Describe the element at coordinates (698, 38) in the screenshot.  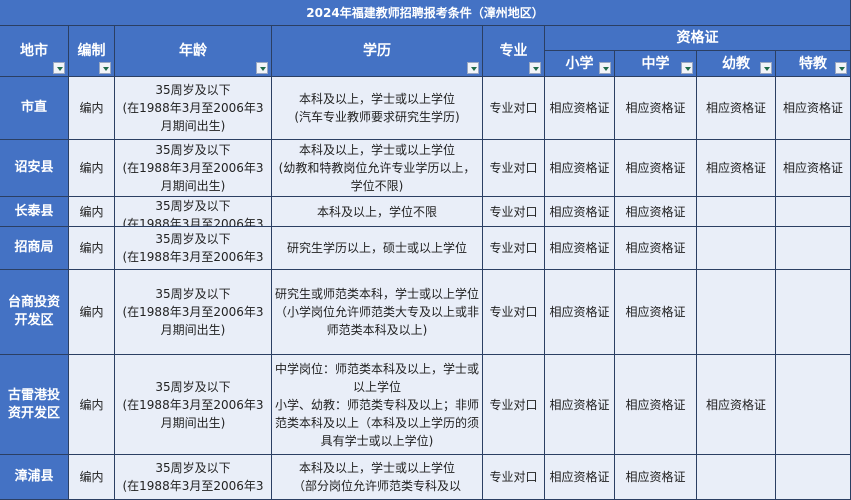
I see `header-cert: 资格证` at that location.